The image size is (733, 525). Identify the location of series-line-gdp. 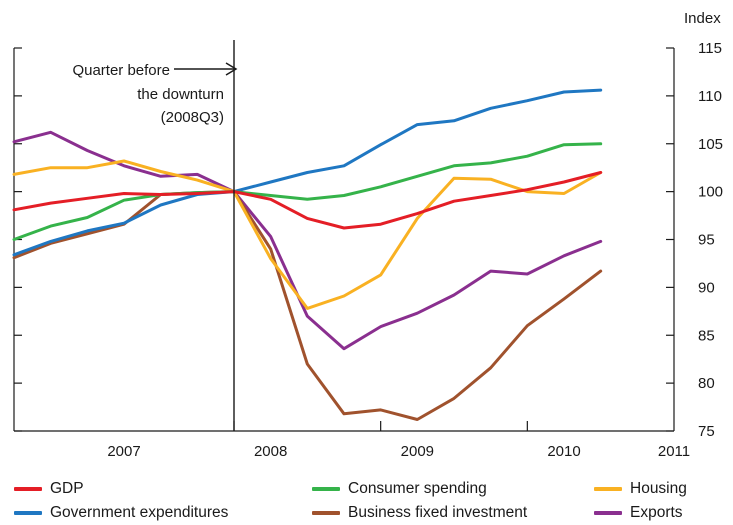
(307, 200).